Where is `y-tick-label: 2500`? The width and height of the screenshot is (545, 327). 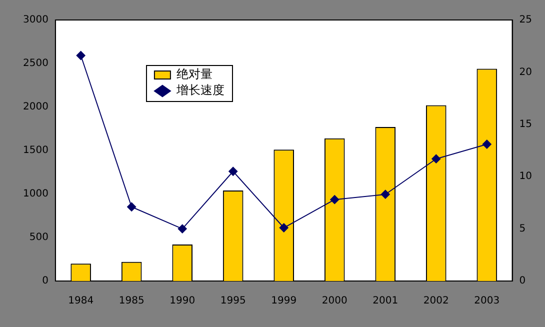
y-tick-label: 2500 is located at coordinates (35, 64).